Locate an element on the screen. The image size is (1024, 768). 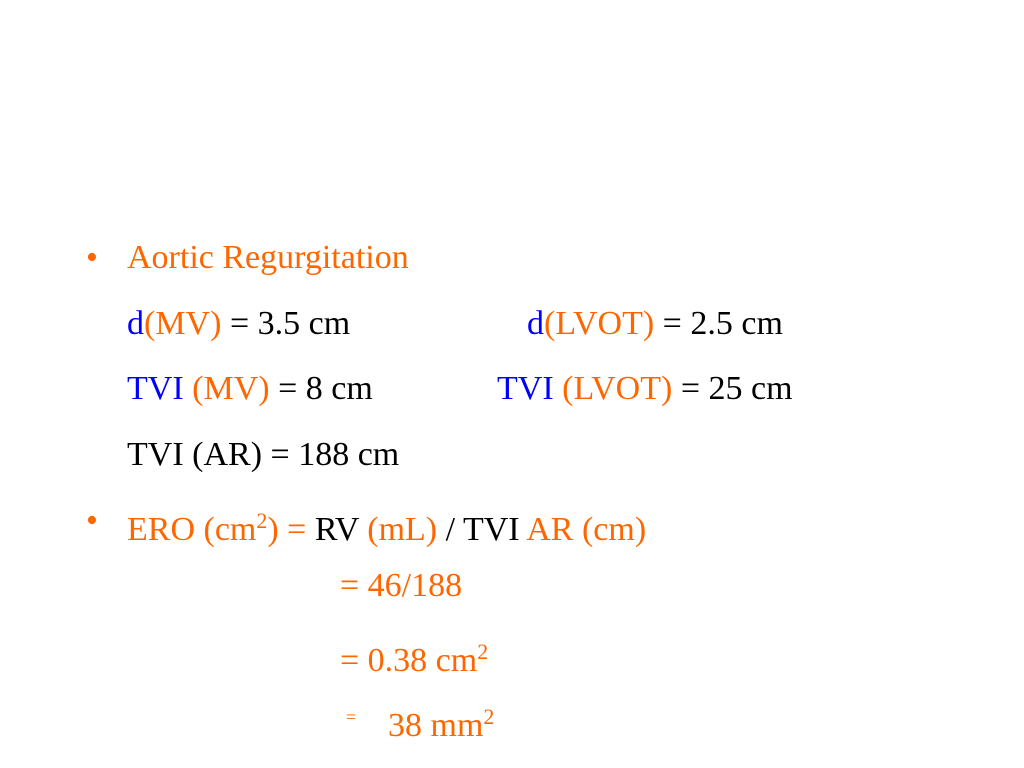
text-line: TVI (AR) = 188 cm is located at coordinates (263, 455).